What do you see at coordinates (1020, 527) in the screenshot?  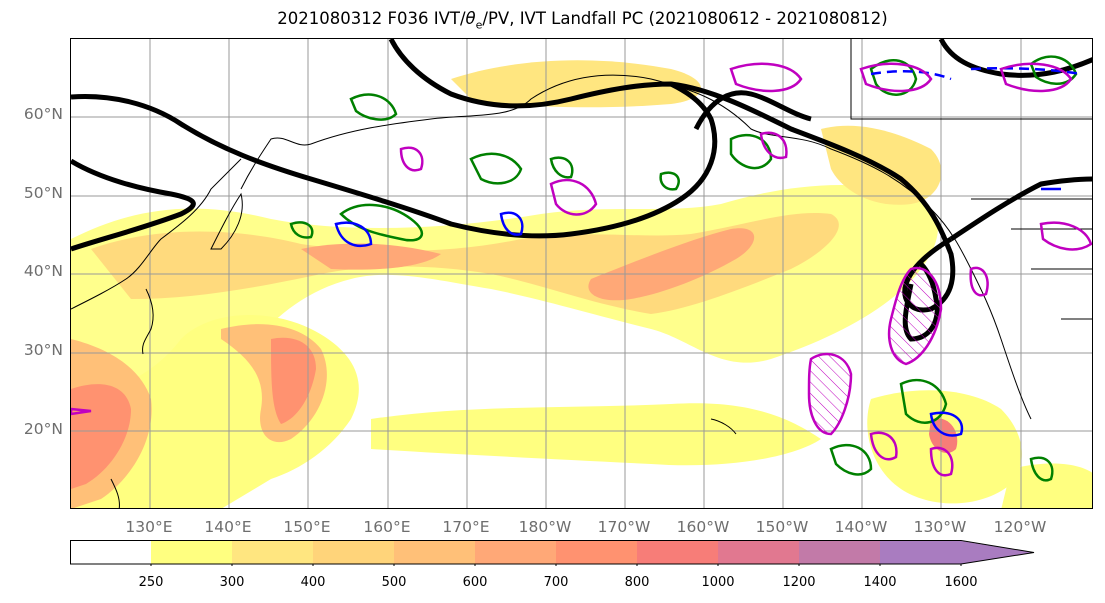 I see `lon-label: 120°W` at bounding box center [1020, 527].